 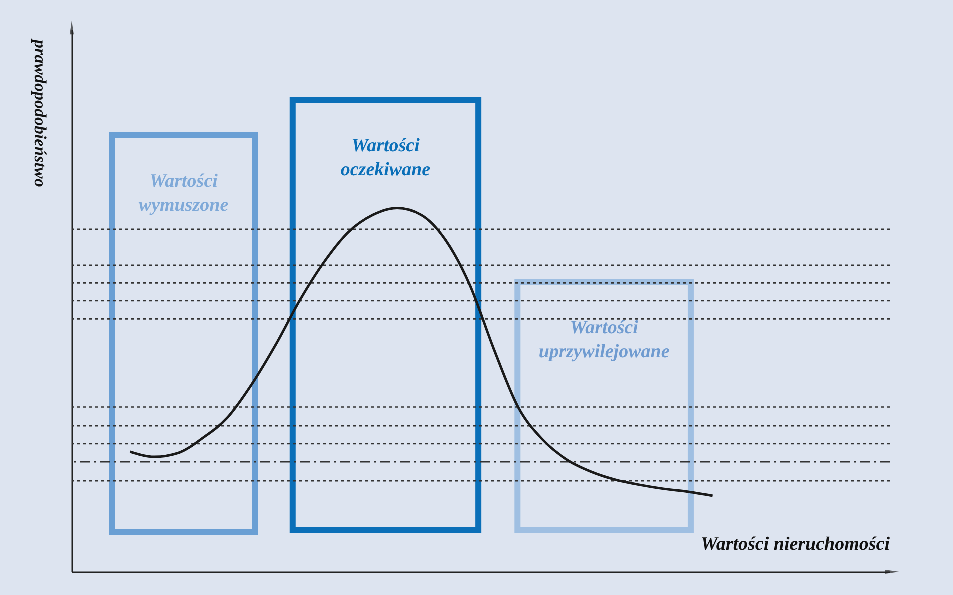 What do you see at coordinates (386, 158) in the screenshot?
I see `text: Wartości oczekiwane` at bounding box center [386, 158].